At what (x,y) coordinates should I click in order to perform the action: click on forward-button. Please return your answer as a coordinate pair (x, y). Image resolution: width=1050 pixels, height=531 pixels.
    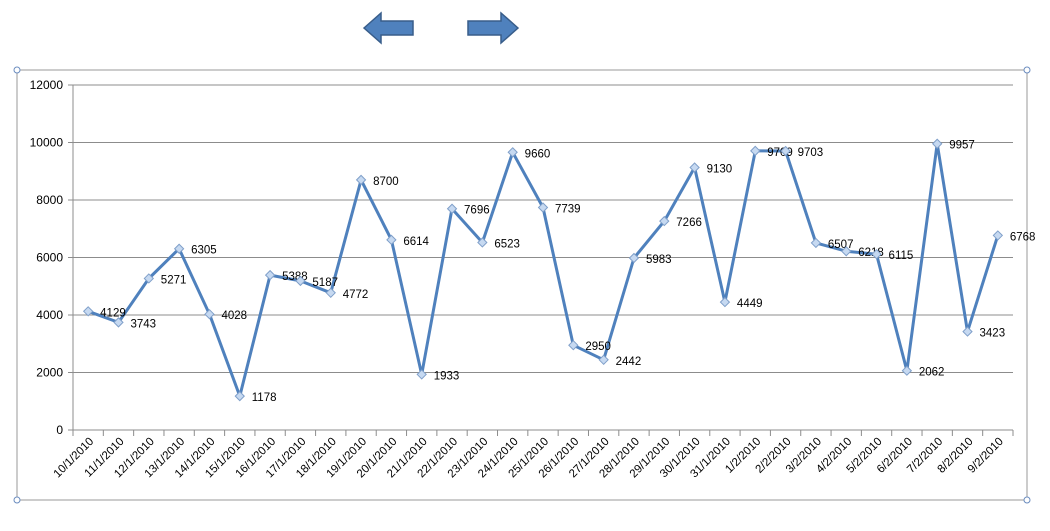
    Looking at the image, I should click on (493, 28).